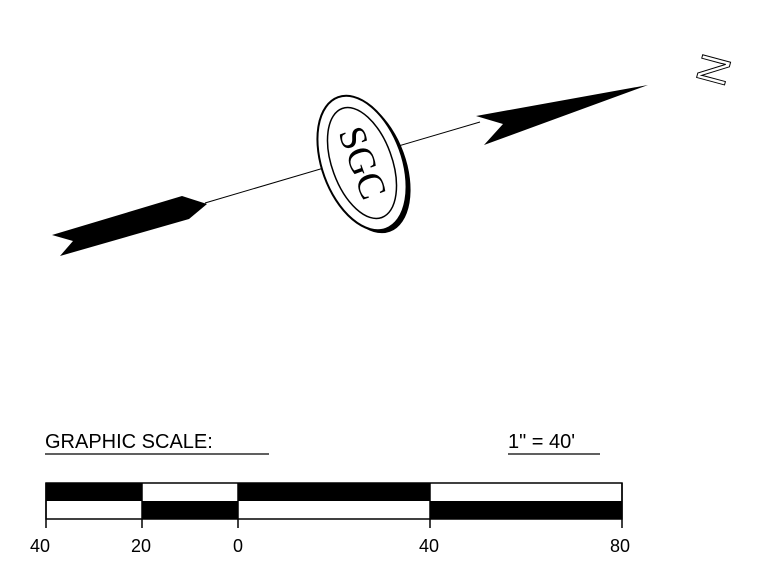  I want to click on scale-title: GRAPHIC SCALE:, so click(129, 442).